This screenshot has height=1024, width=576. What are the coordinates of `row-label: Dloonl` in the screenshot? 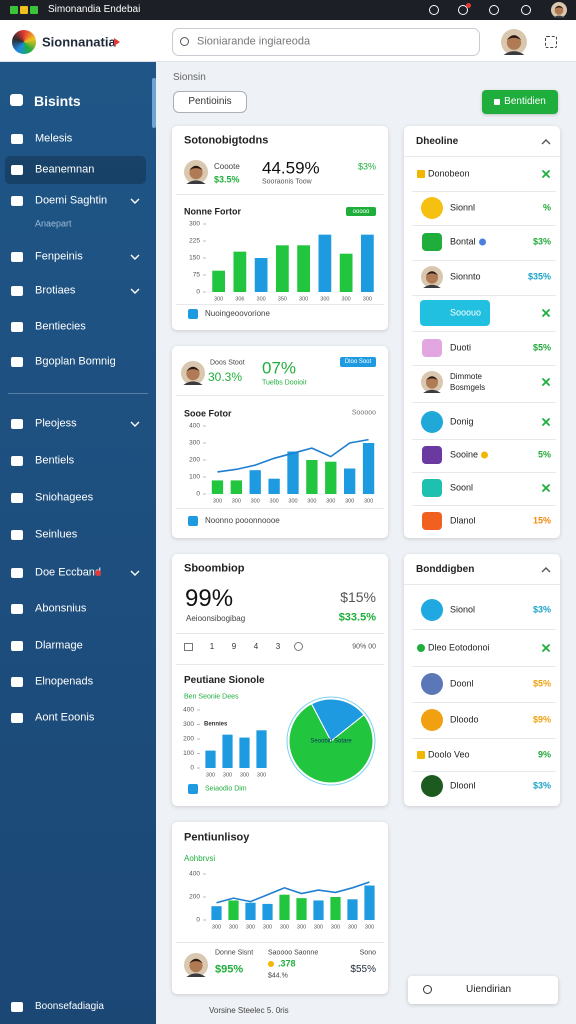 It's located at (463, 785).